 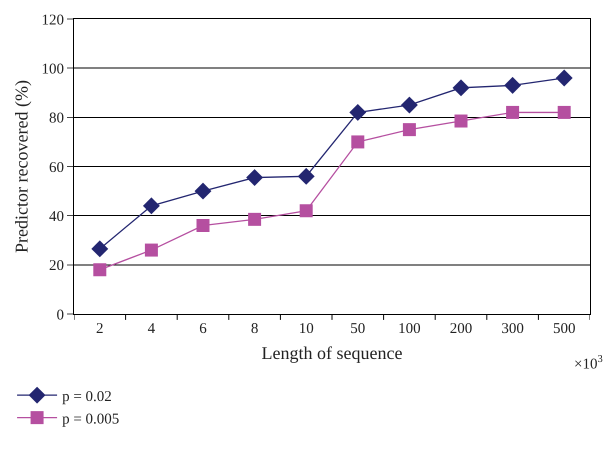 I want to click on legend-label: p = 0.02, so click(x=87, y=397).